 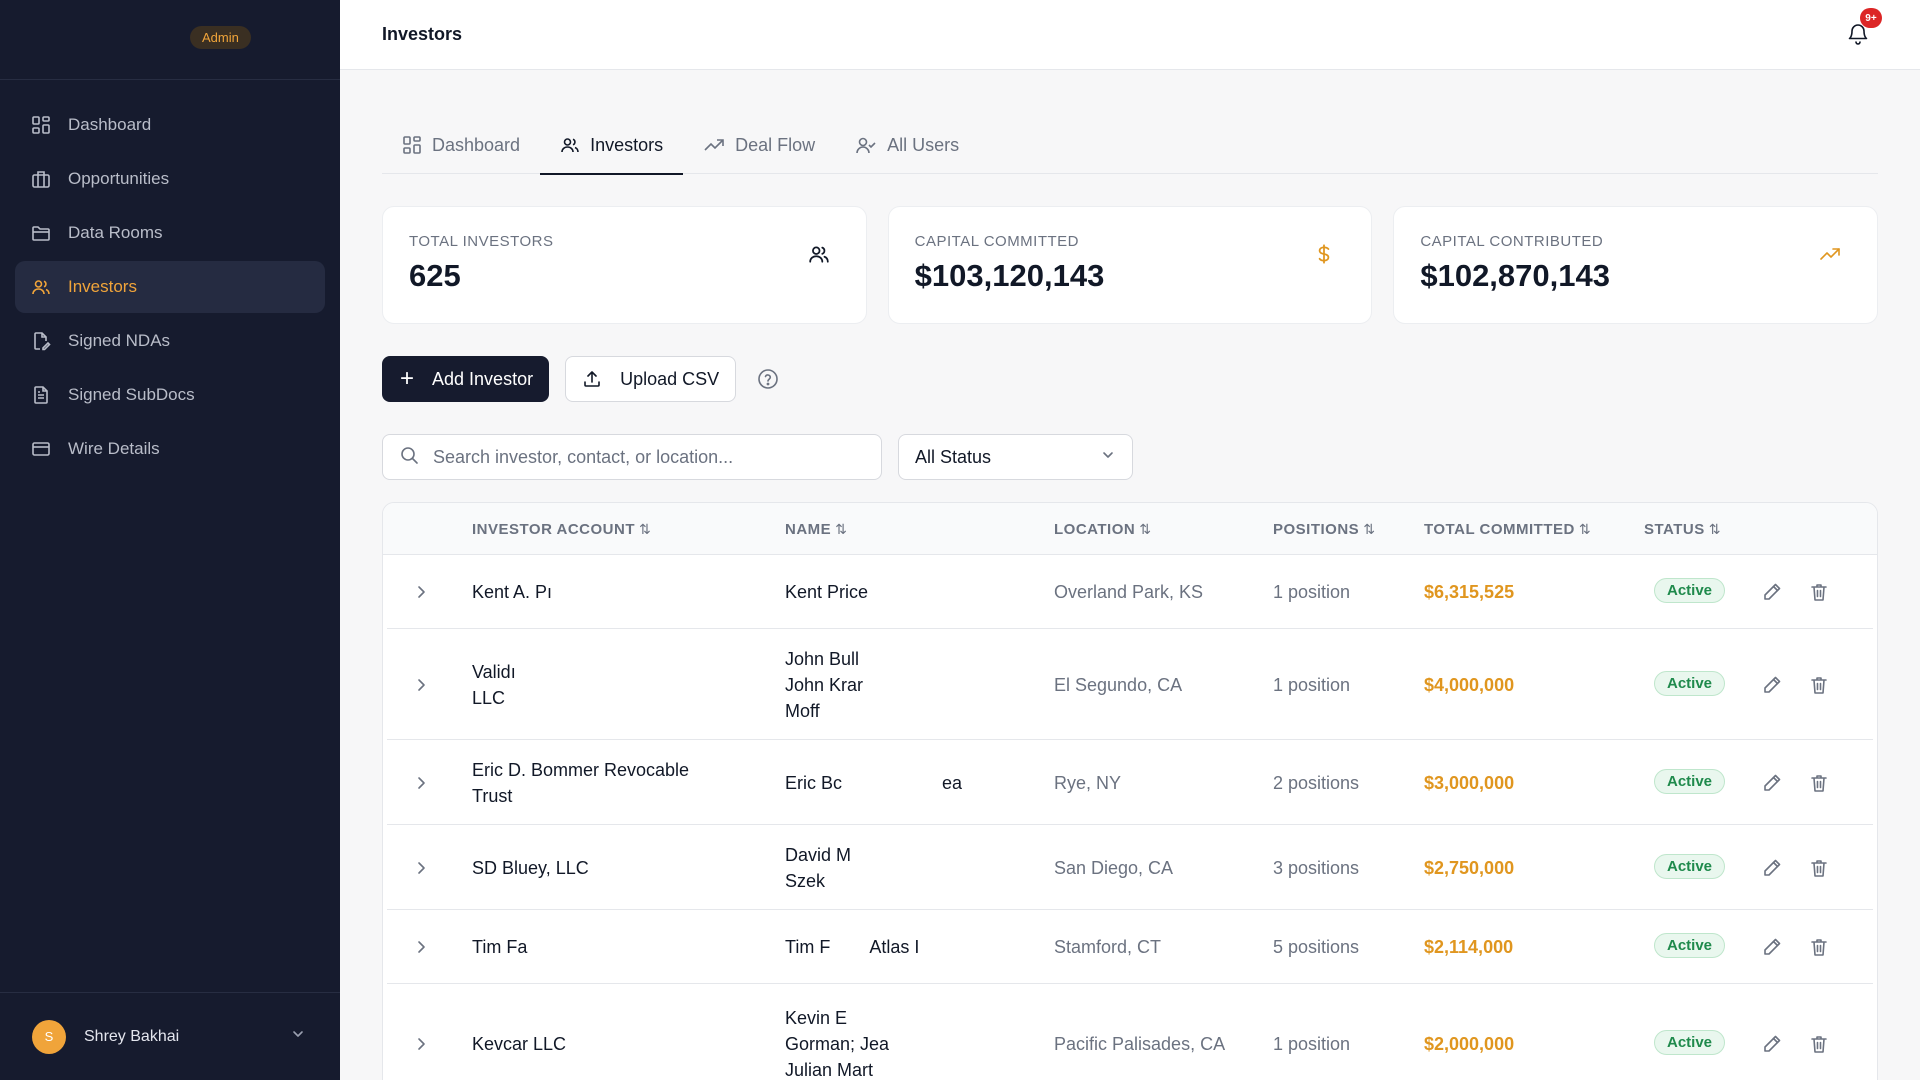 I want to click on help-icon, so click(x=768, y=379).